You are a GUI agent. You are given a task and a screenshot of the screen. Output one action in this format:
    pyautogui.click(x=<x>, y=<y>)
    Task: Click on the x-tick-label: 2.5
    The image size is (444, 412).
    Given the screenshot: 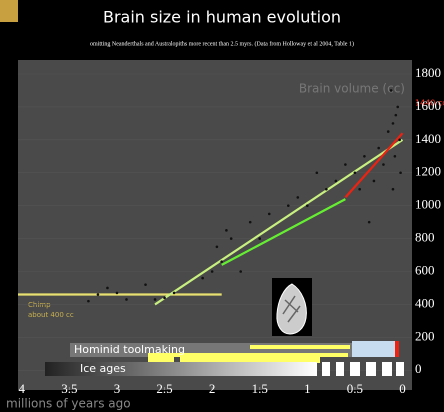 What is the action you would take?
    pyautogui.click(x=164, y=388)
    